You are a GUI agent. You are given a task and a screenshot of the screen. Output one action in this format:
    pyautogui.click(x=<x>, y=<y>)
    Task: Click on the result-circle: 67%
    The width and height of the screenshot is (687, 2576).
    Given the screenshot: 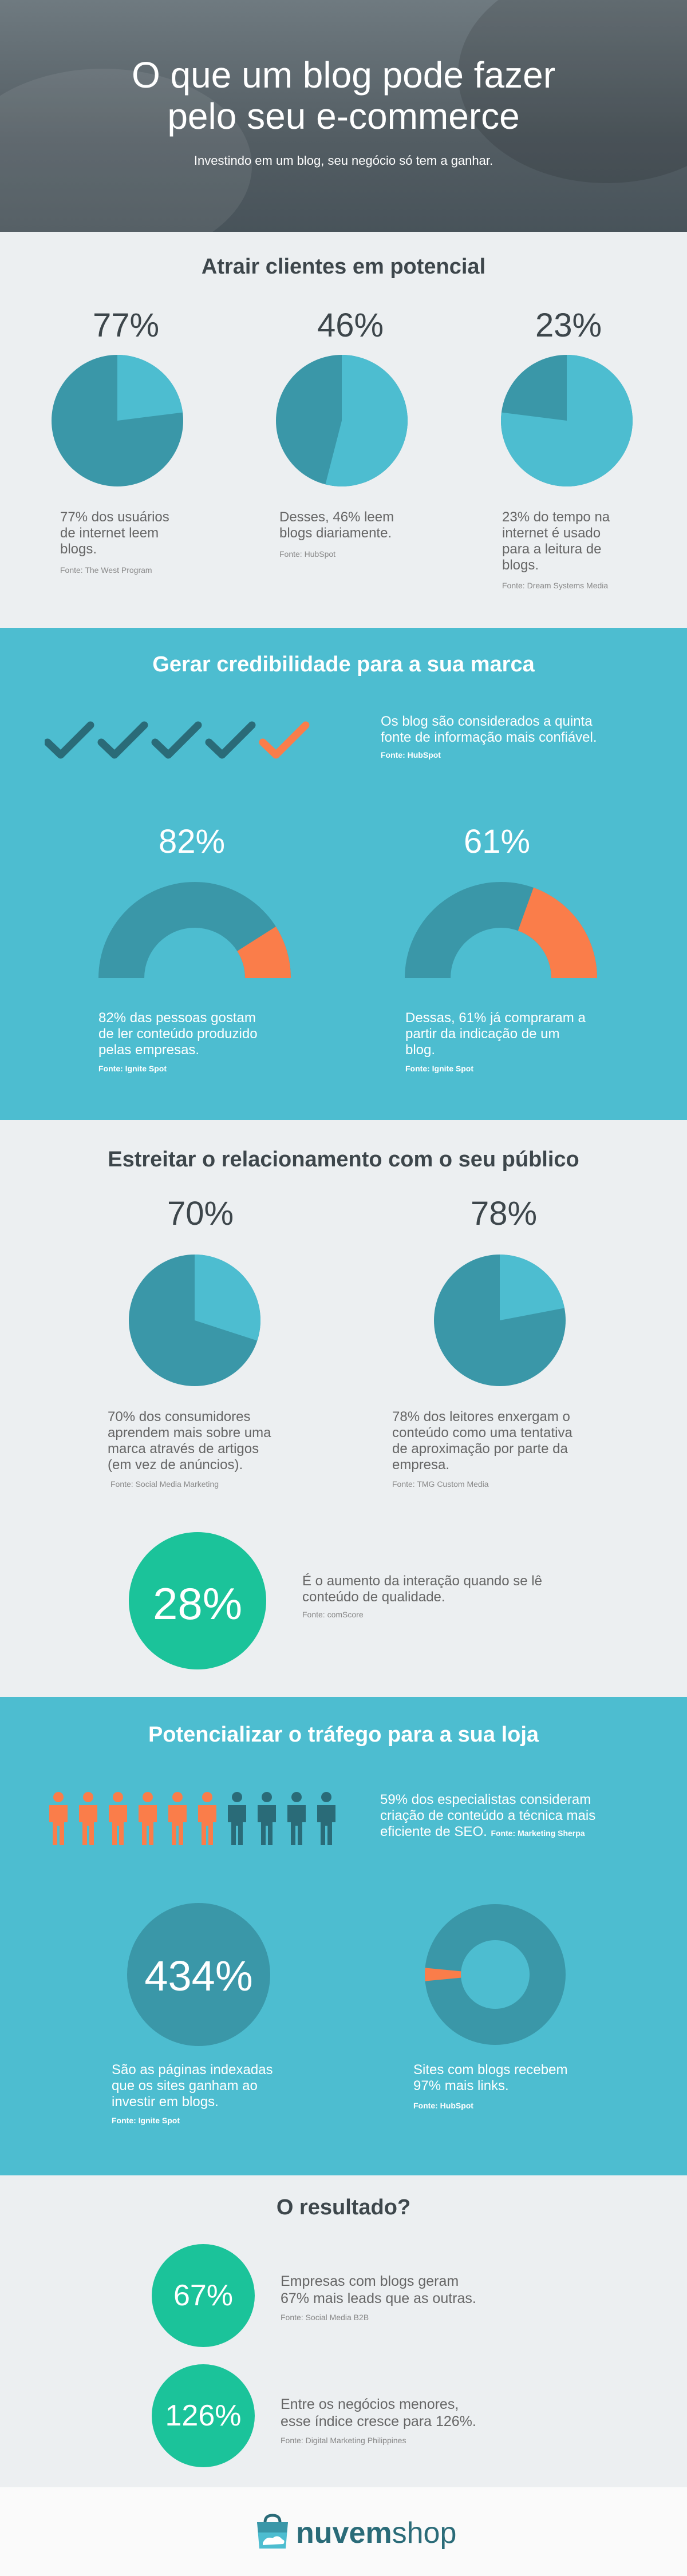 What is the action you would take?
    pyautogui.click(x=204, y=2295)
    